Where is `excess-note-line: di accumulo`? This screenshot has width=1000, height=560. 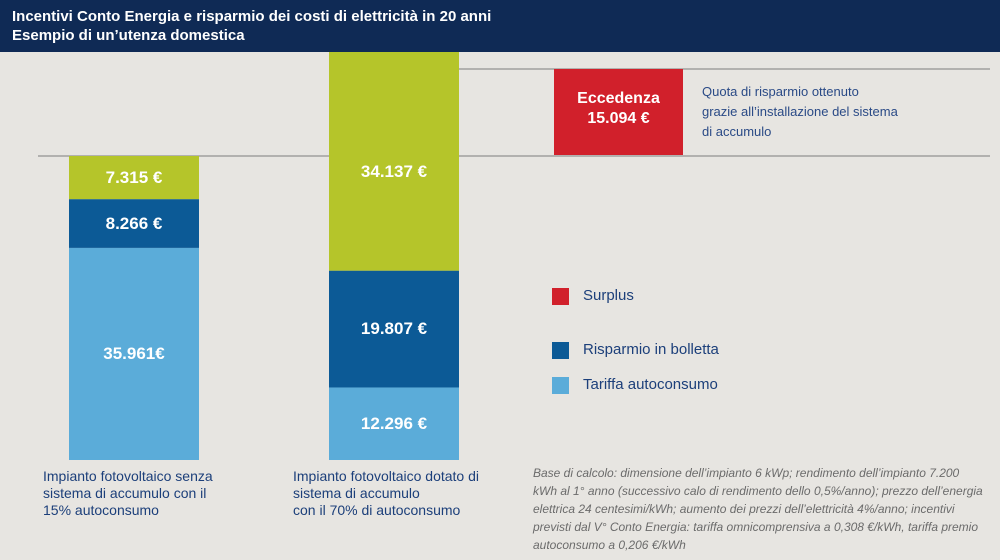
excess-note-line: di accumulo is located at coordinates (737, 131).